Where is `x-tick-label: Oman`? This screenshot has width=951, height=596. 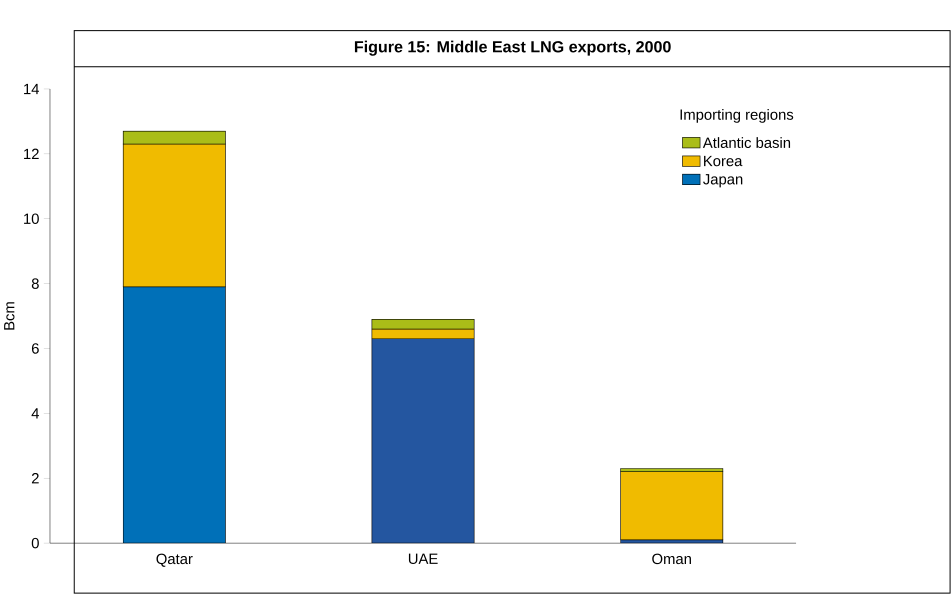 x-tick-label: Oman is located at coordinates (671, 559).